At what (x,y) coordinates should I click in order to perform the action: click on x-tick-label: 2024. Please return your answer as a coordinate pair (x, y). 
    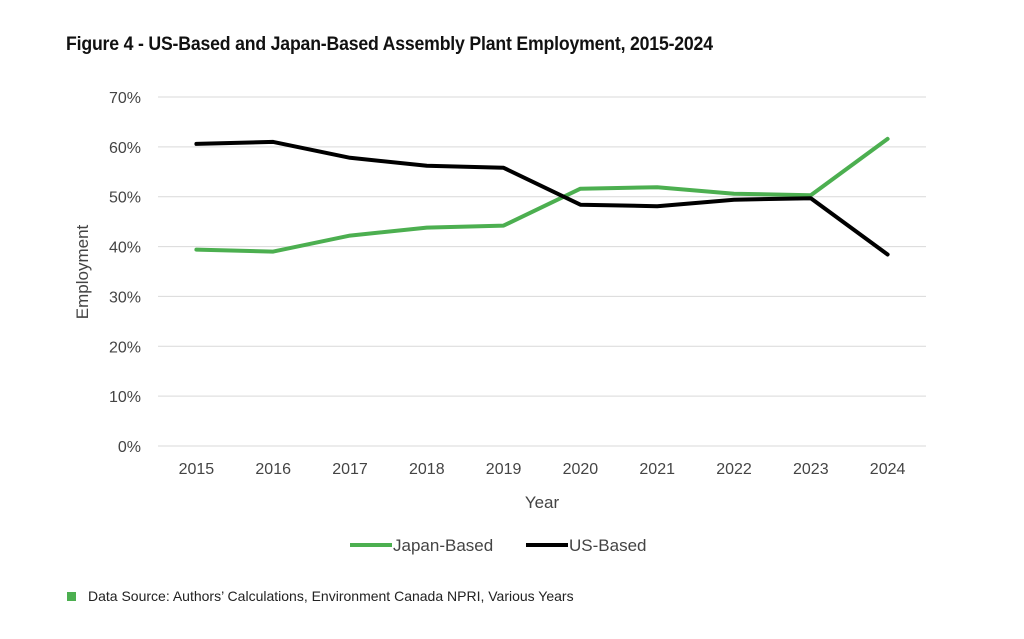
    Looking at the image, I should click on (888, 469).